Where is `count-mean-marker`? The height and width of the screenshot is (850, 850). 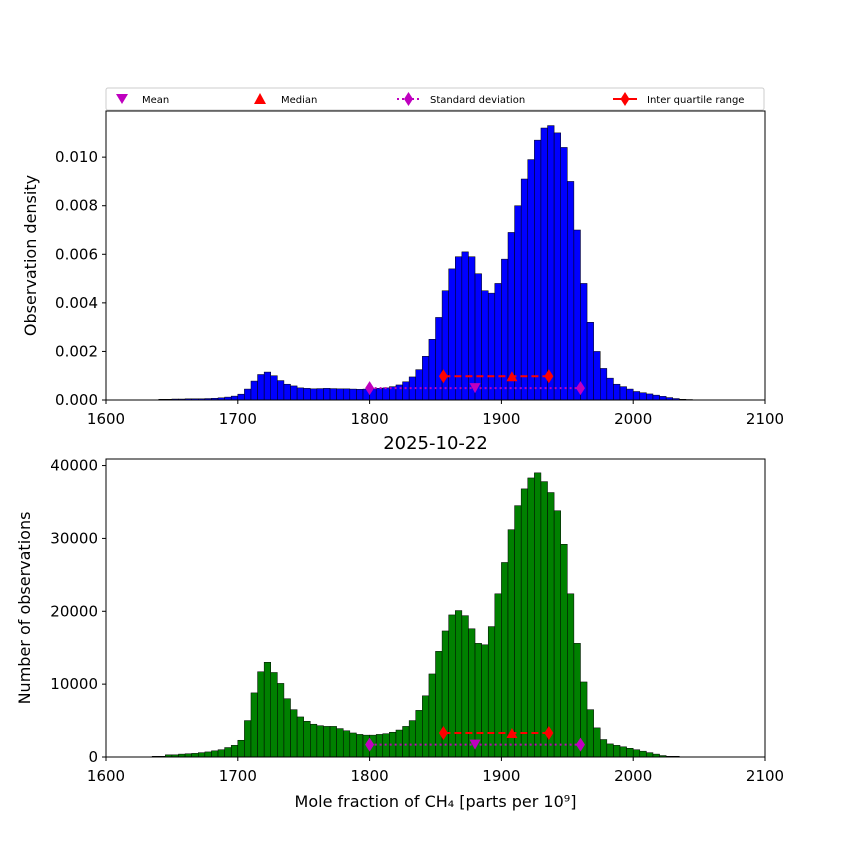
count-mean-marker is located at coordinates (475, 744).